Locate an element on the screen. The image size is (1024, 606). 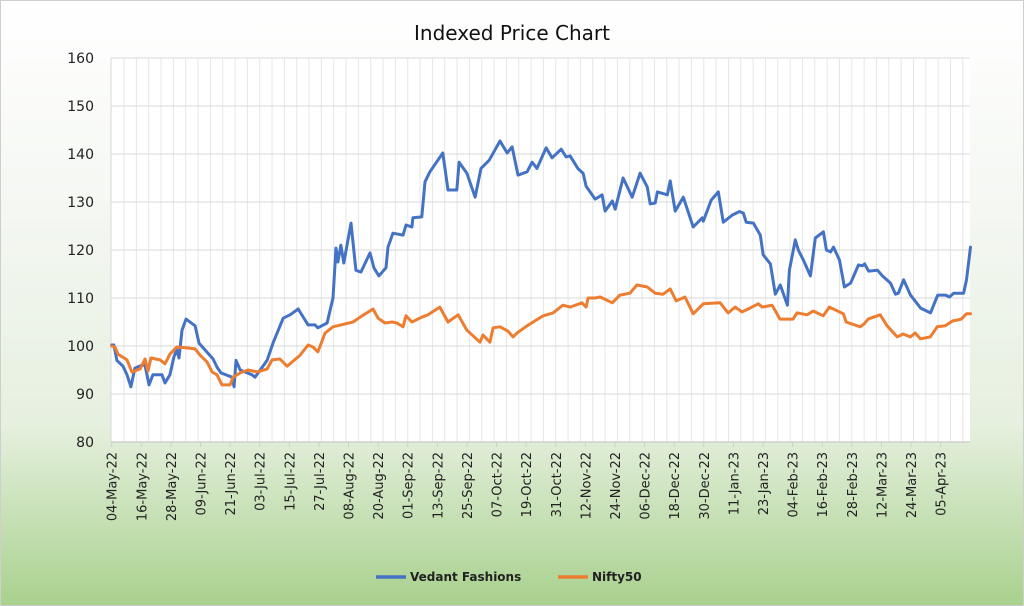
x-tick-label: 23-Jan-23 is located at coordinates (764, 483).